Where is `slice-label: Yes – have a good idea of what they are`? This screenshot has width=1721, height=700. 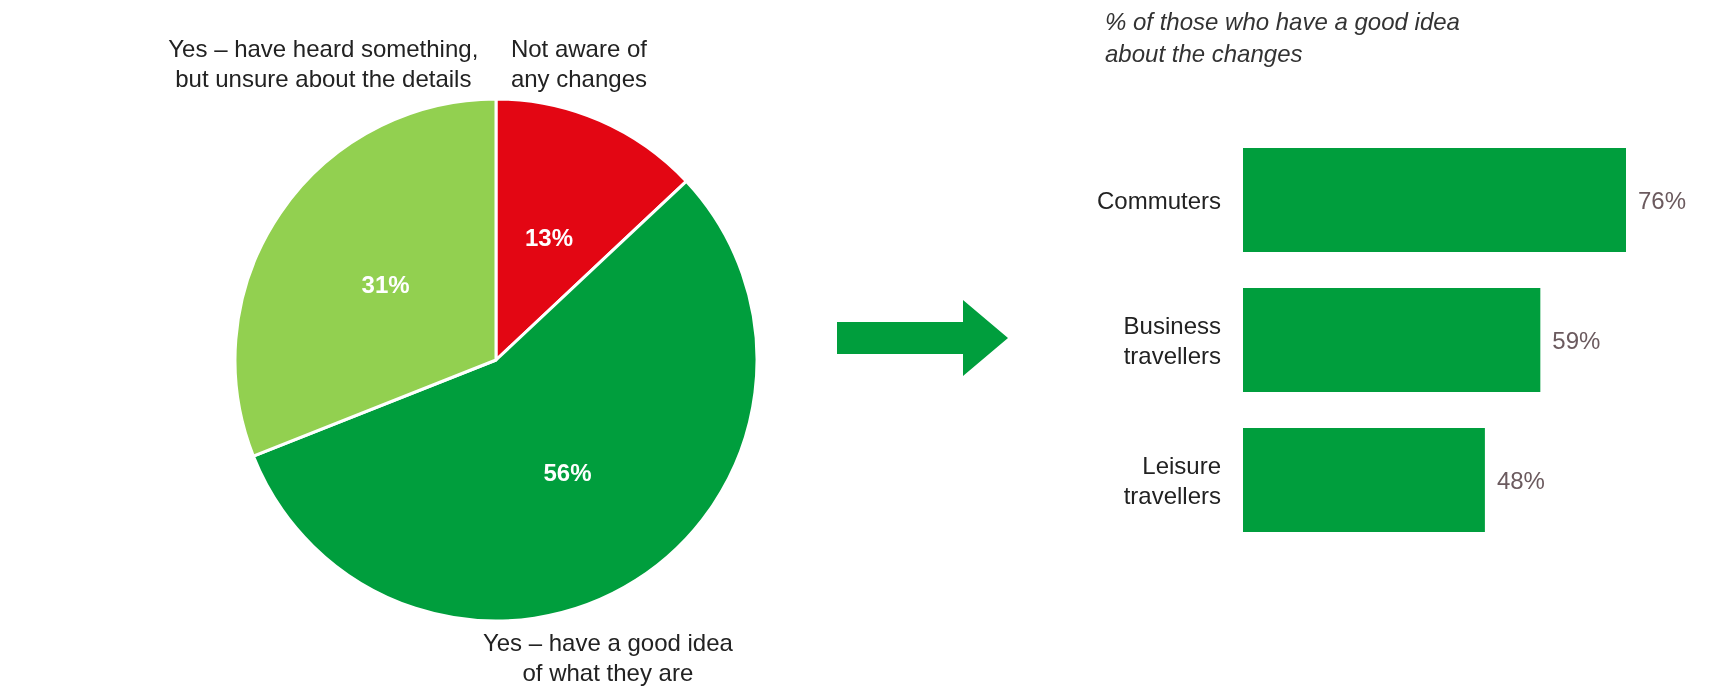
slice-label: Yes – have a good idea of what they are is located at coordinates (608, 657).